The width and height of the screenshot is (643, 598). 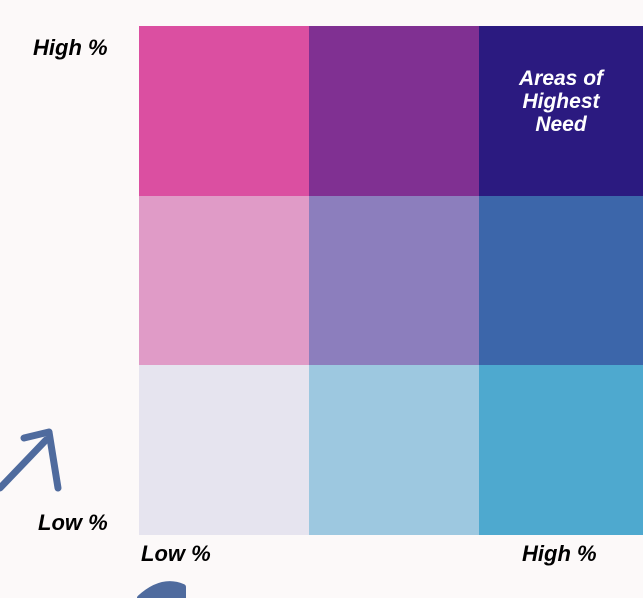 I want to click on x-axis-high-label: High %, so click(x=559, y=554).